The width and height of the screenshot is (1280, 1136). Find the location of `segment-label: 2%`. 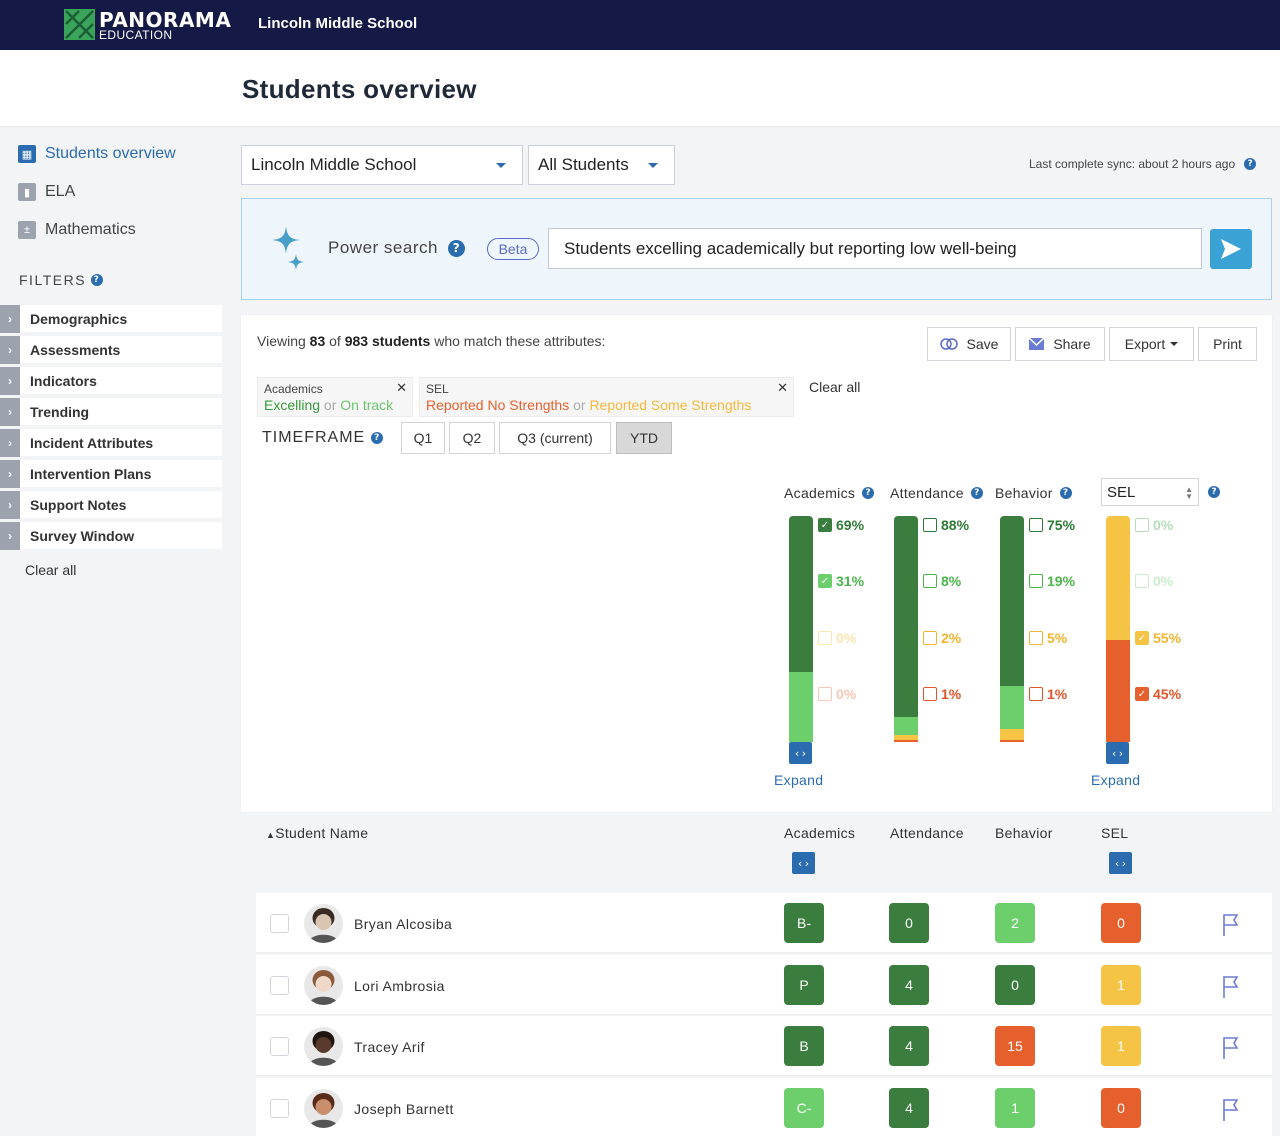

segment-label: 2% is located at coordinates (942, 638).